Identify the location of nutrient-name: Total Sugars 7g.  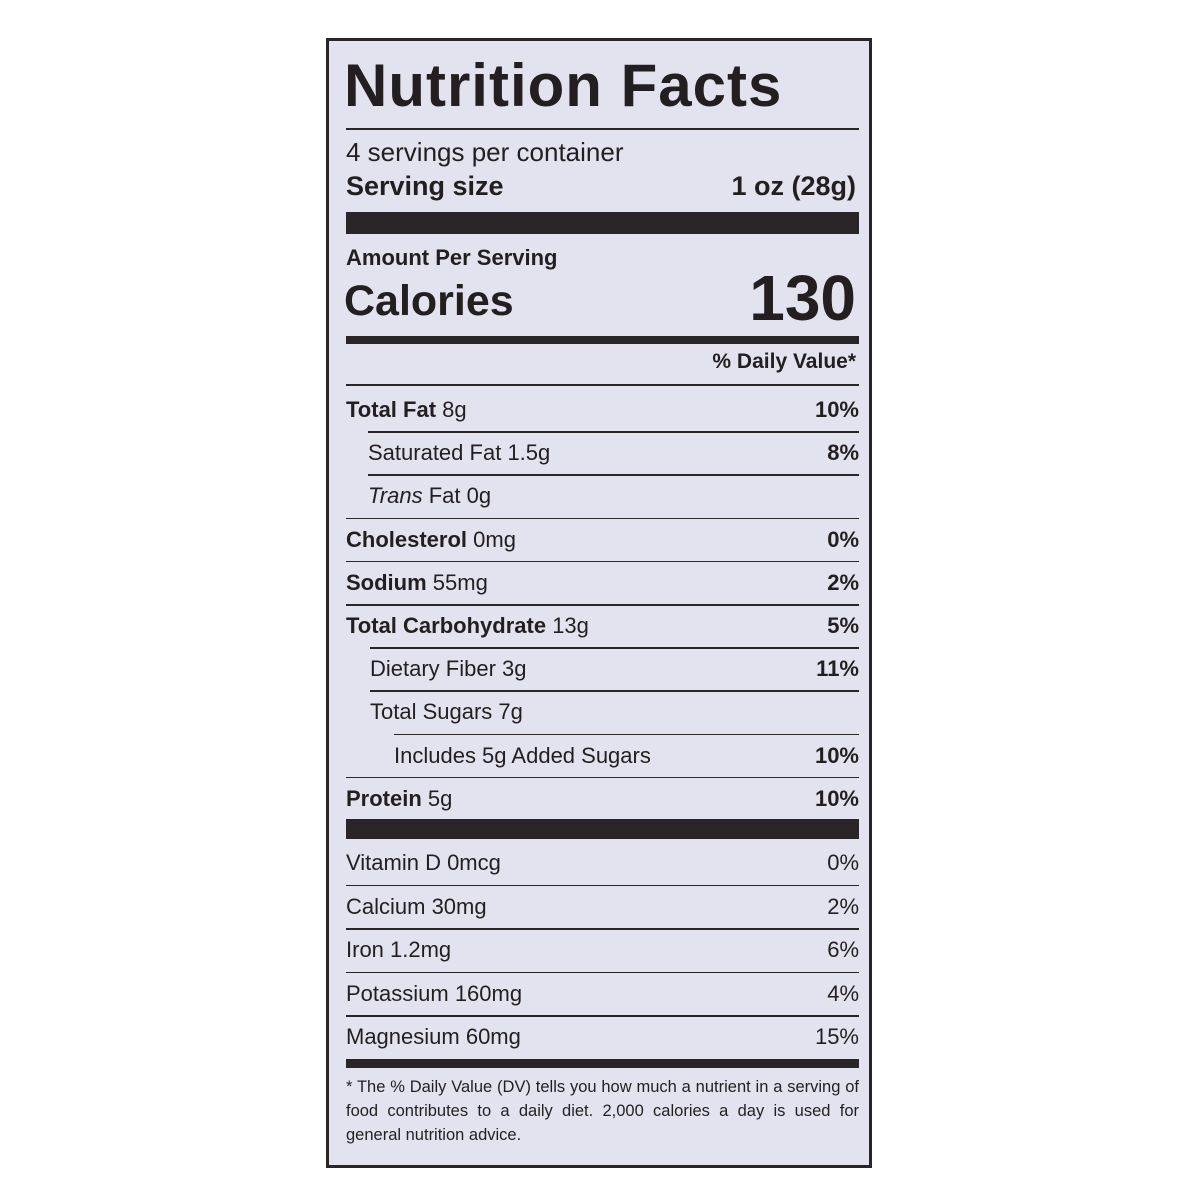
(446, 712).